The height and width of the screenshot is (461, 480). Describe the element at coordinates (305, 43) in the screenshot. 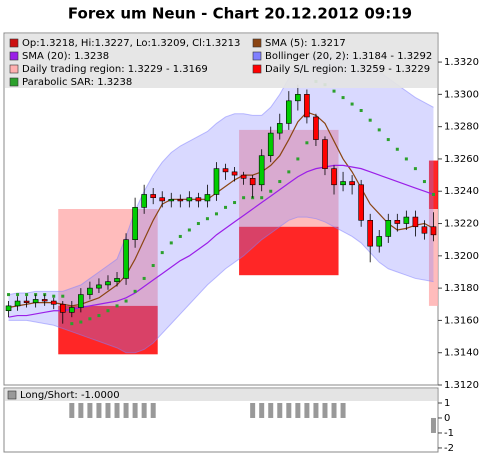

I see `legend-label: SMA (5): 1.3217` at that location.